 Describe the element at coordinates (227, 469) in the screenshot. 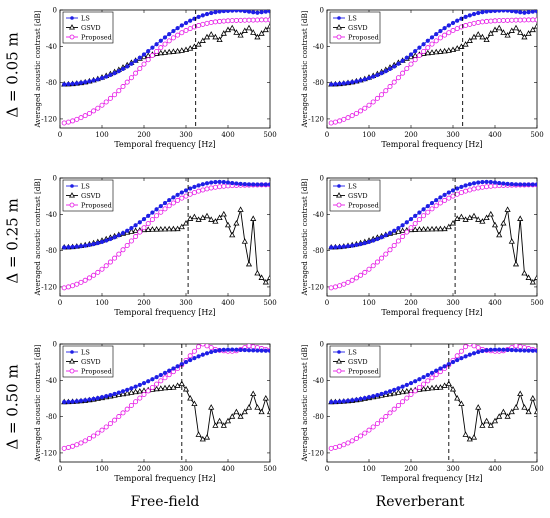

I see `x-tick-label: 400` at that location.